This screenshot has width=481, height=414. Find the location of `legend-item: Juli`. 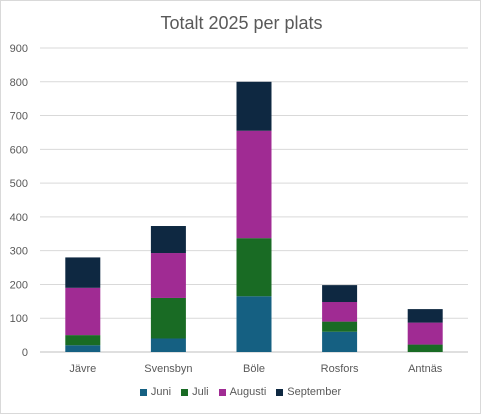

legend-item: Juli is located at coordinates (195, 392).